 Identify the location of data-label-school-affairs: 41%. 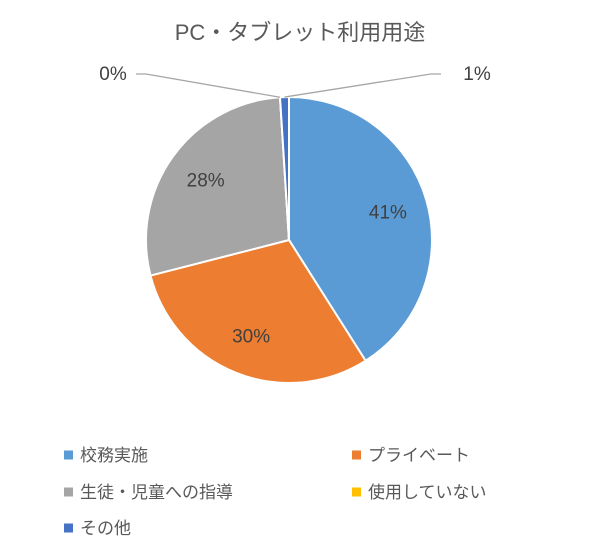
(388, 212).